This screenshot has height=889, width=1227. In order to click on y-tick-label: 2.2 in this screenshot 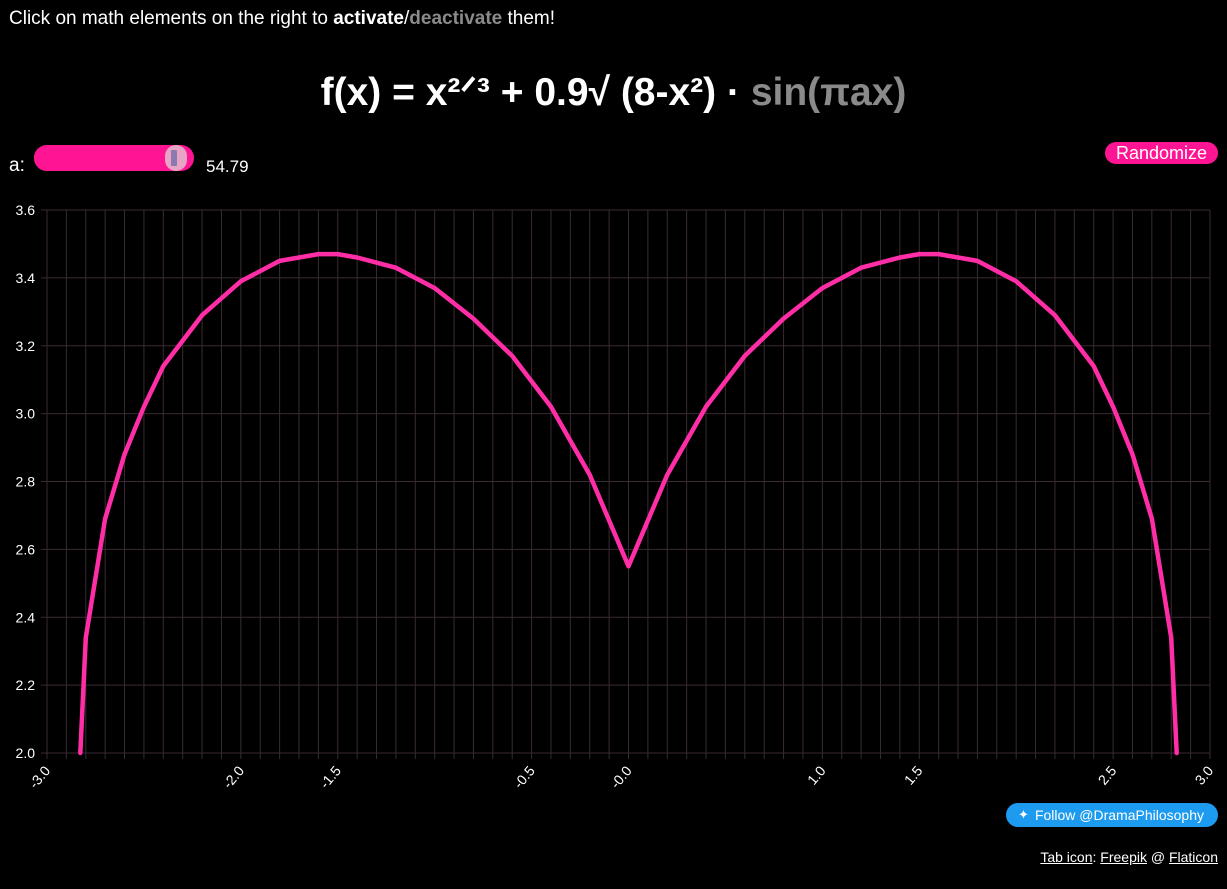, I will do `click(26, 685)`.